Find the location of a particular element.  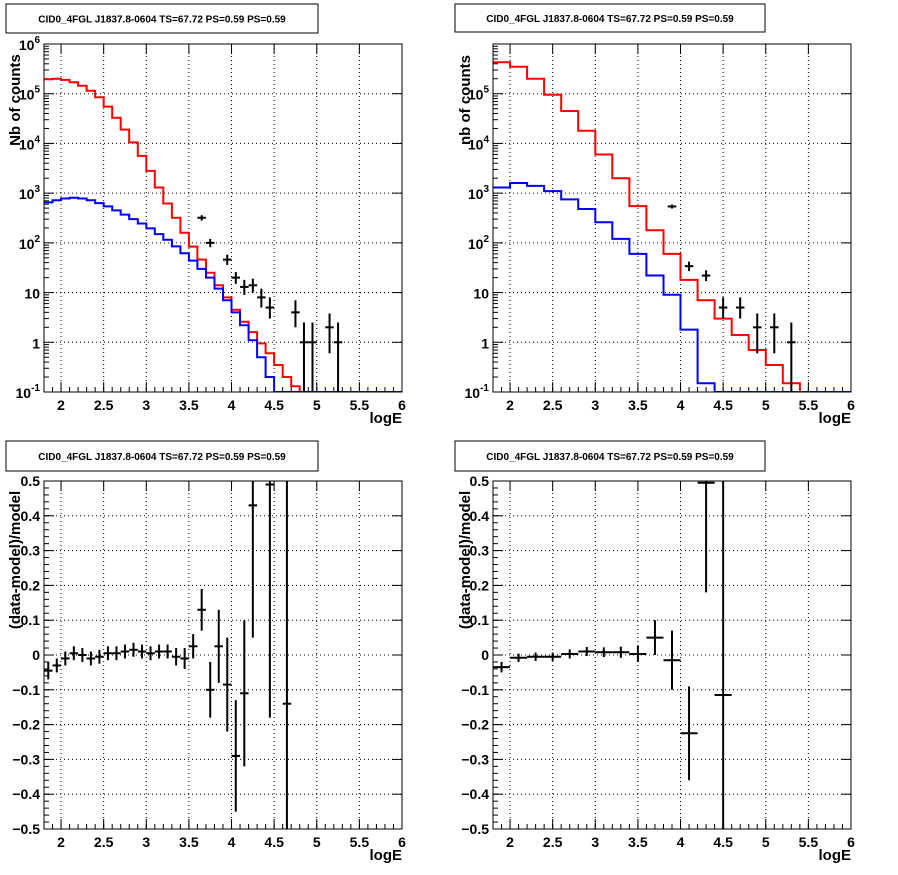

plot-area is located at coordinates (612, 655).